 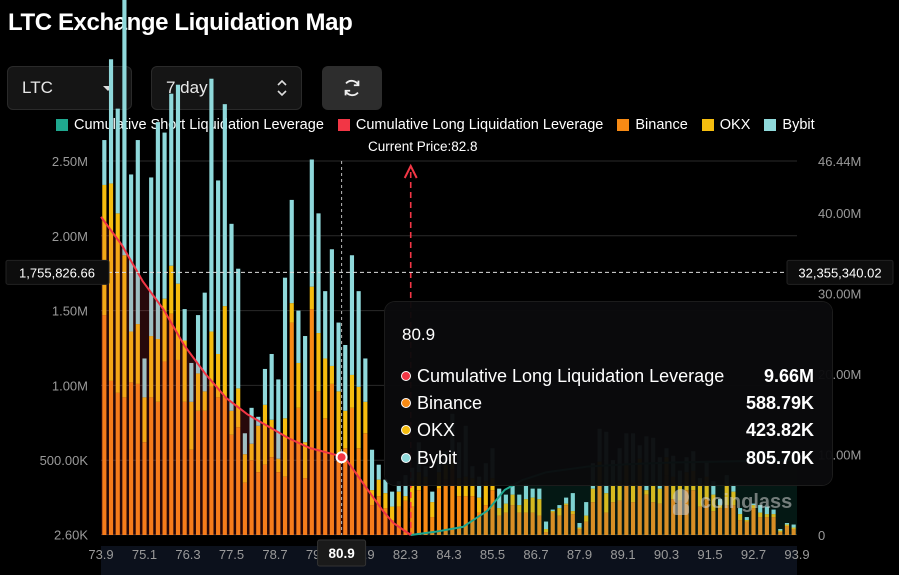 I want to click on legend-label: Cumulative Short Liquidation Leverage, so click(x=199, y=125).